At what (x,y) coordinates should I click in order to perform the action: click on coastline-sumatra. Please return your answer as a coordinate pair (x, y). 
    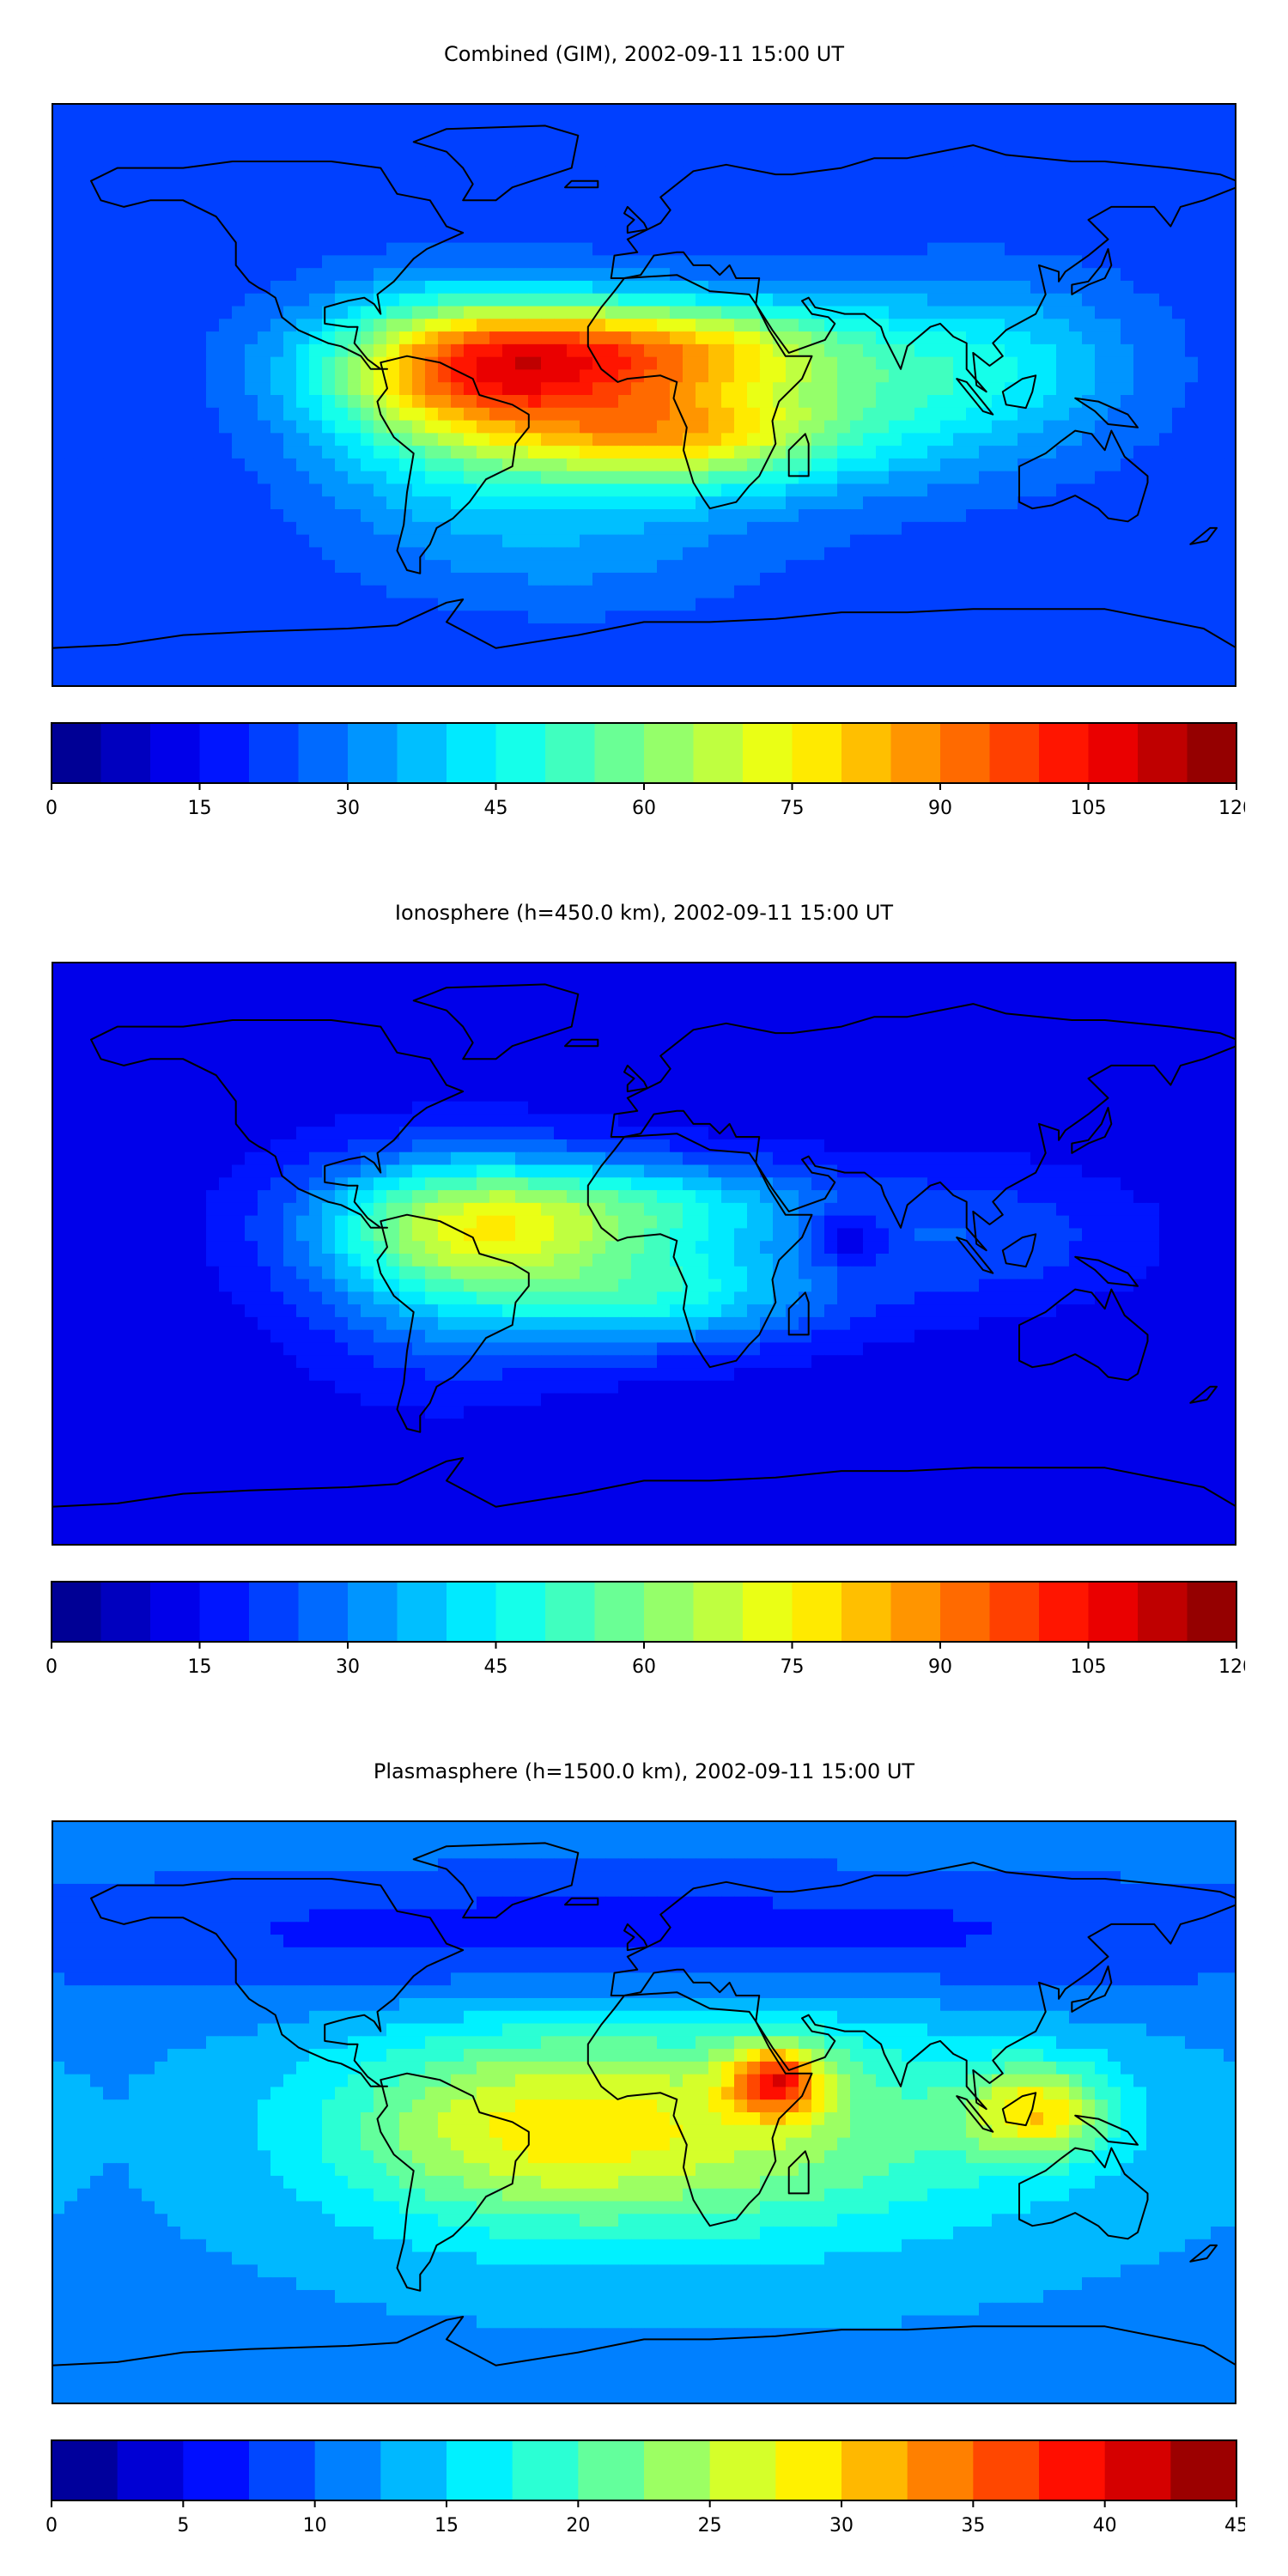
    Looking at the image, I should click on (975, 397).